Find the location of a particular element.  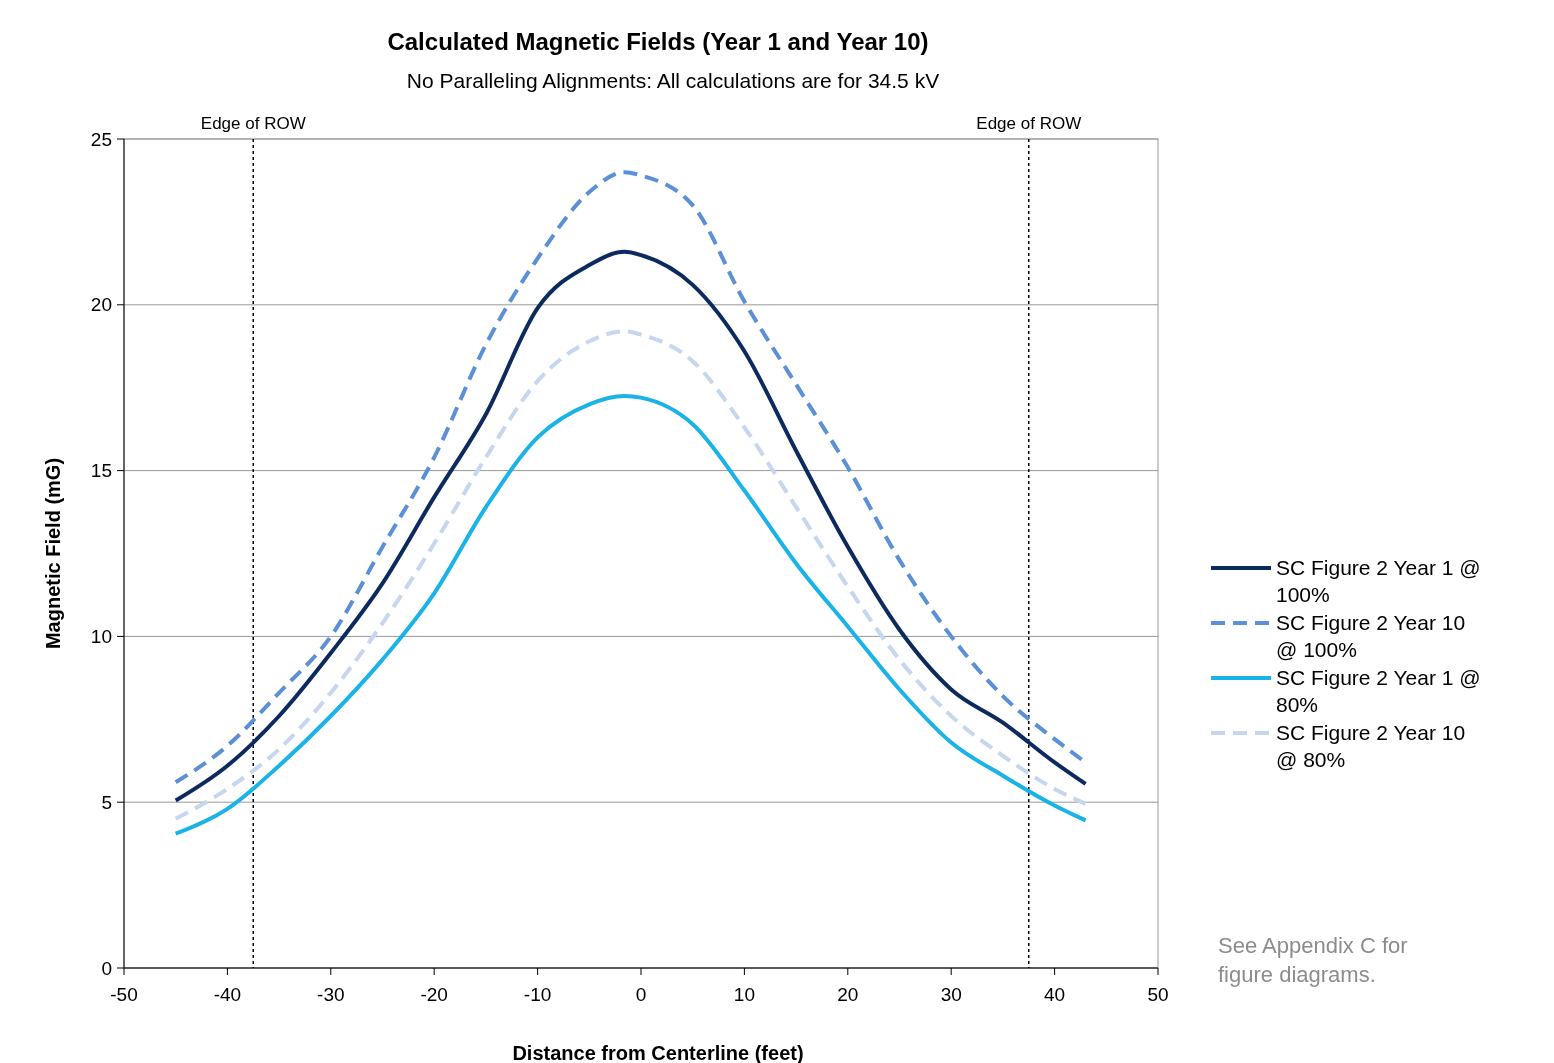

x-tick-label: -30 is located at coordinates (331, 994).